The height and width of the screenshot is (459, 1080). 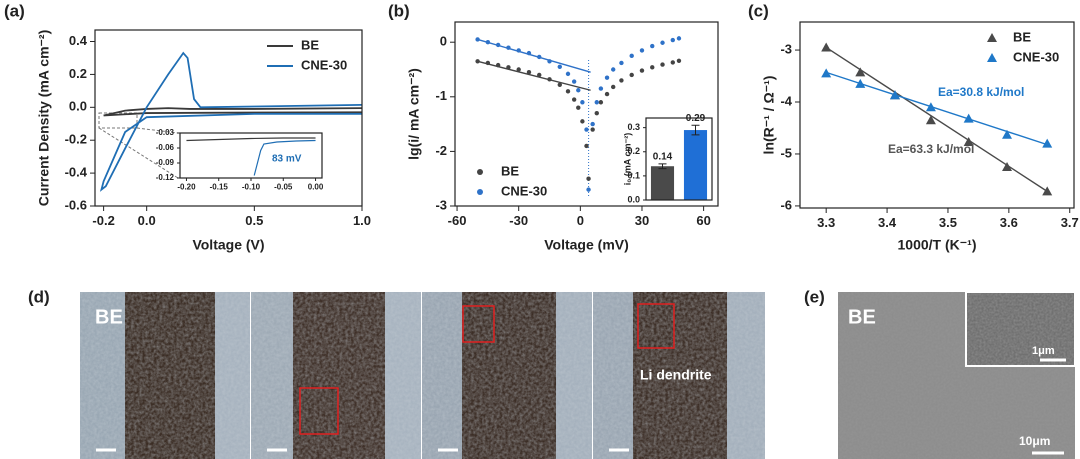 I want to click on value-label: 0.14, so click(x=663, y=156).